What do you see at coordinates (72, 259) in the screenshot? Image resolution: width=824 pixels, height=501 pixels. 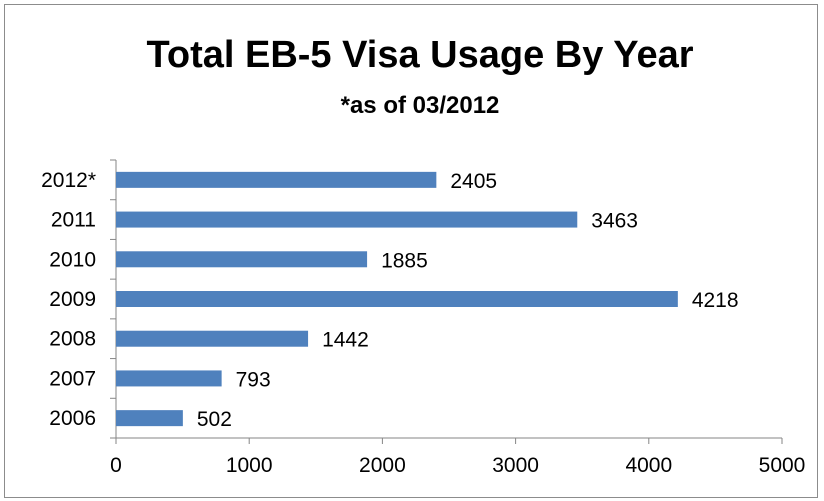 I see `y-tick-label: 2010` at bounding box center [72, 259].